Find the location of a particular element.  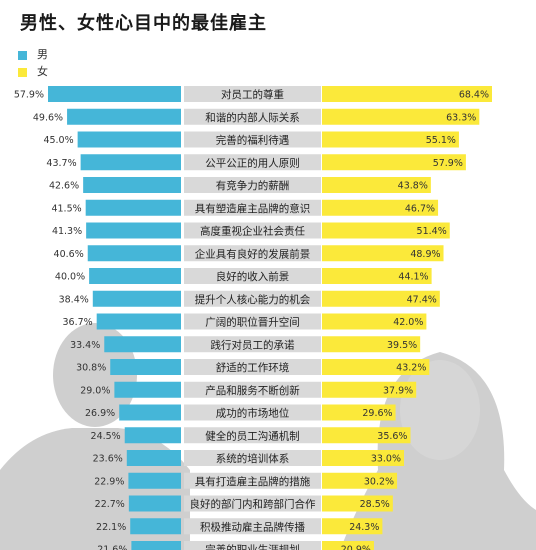

legend-swatch-male is located at coordinates (22, 55).